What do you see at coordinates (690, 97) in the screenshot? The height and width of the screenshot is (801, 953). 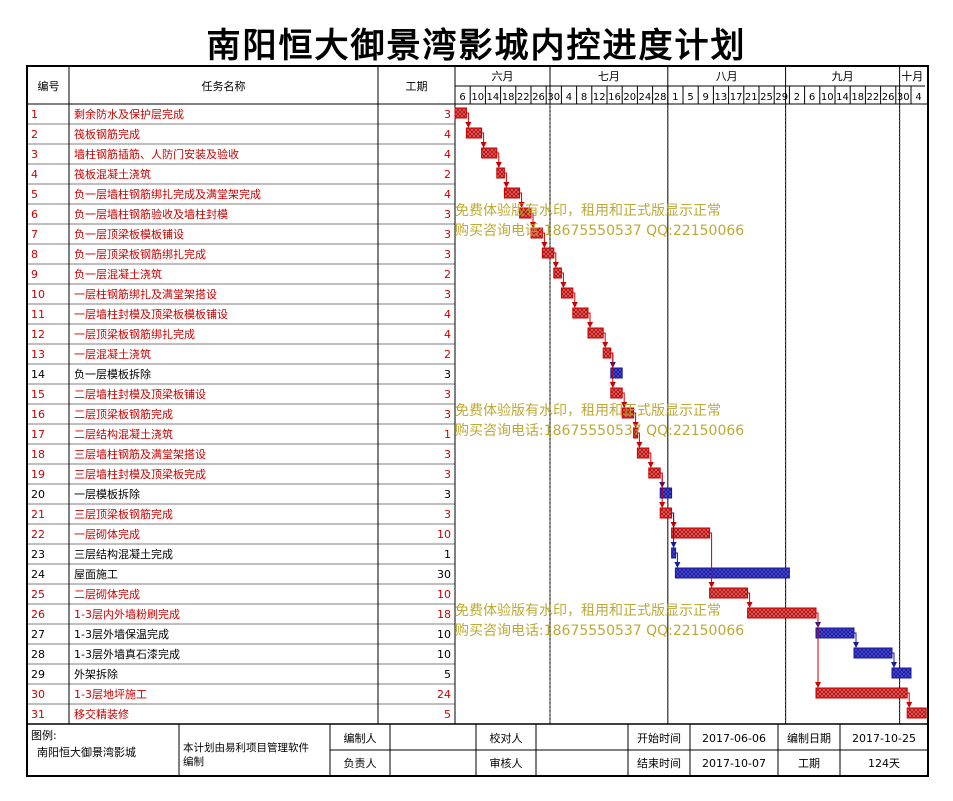 I see `day-tick-label: 5` at bounding box center [690, 97].